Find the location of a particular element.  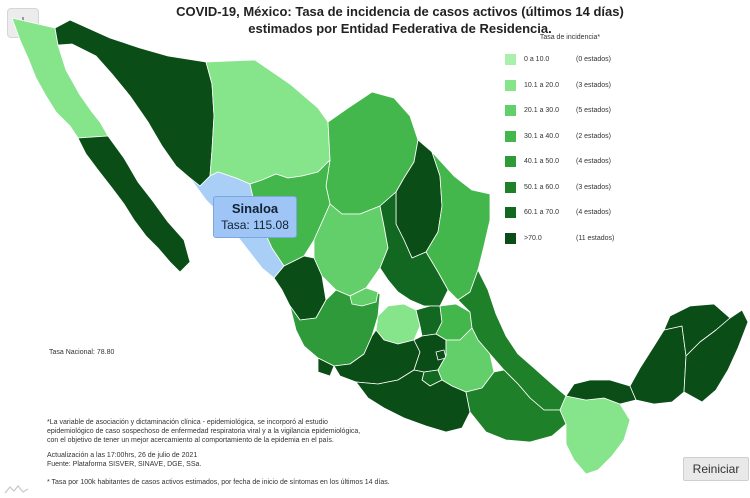

tooltip-state-name: Sinaloa is located at coordinates (255, 208).